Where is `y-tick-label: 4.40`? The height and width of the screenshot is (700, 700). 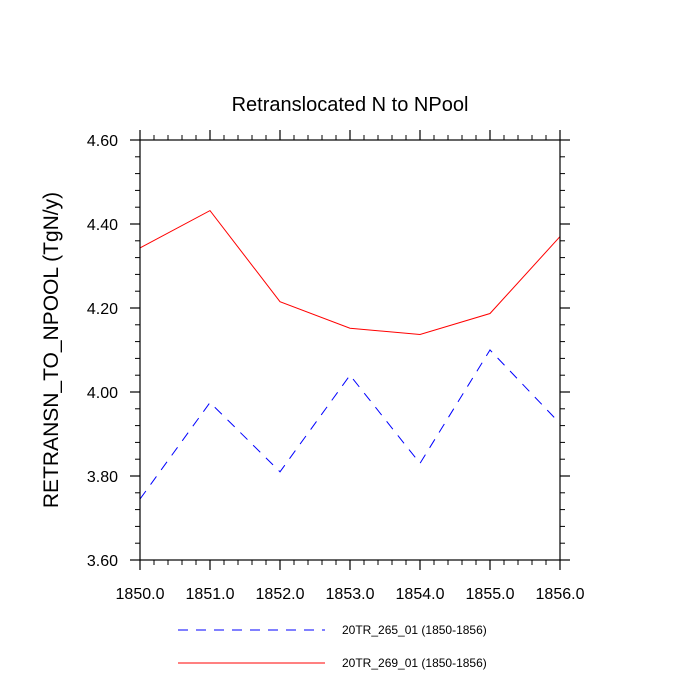 y-tick-label: 4.40 is located at coordinates (102, 225).